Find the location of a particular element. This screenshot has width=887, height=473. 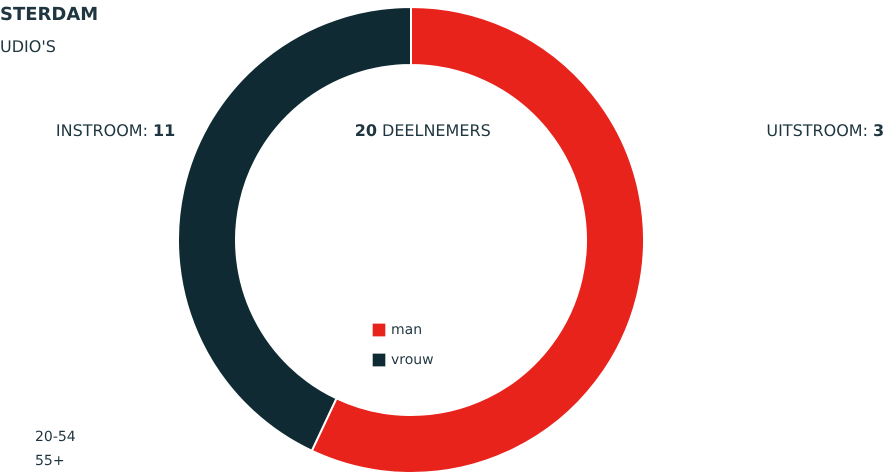

text: 20-54 is located at coordinates (55, 437).